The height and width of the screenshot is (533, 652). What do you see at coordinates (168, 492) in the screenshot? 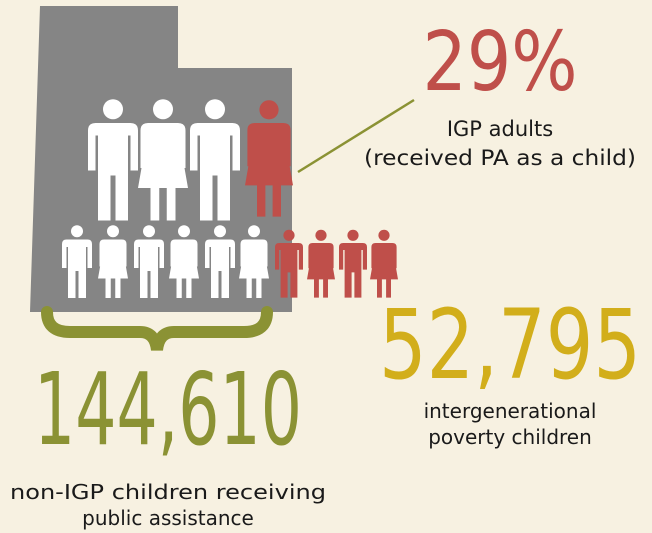
I see `non-igp-children-label: non-IGP children receiving` at bounding box center [168, 492].